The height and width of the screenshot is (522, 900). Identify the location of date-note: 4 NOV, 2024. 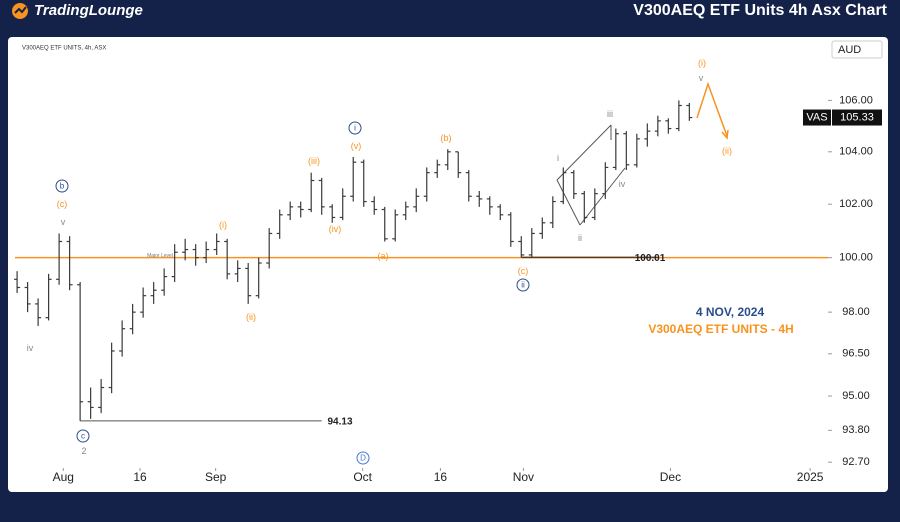
(730, 312).